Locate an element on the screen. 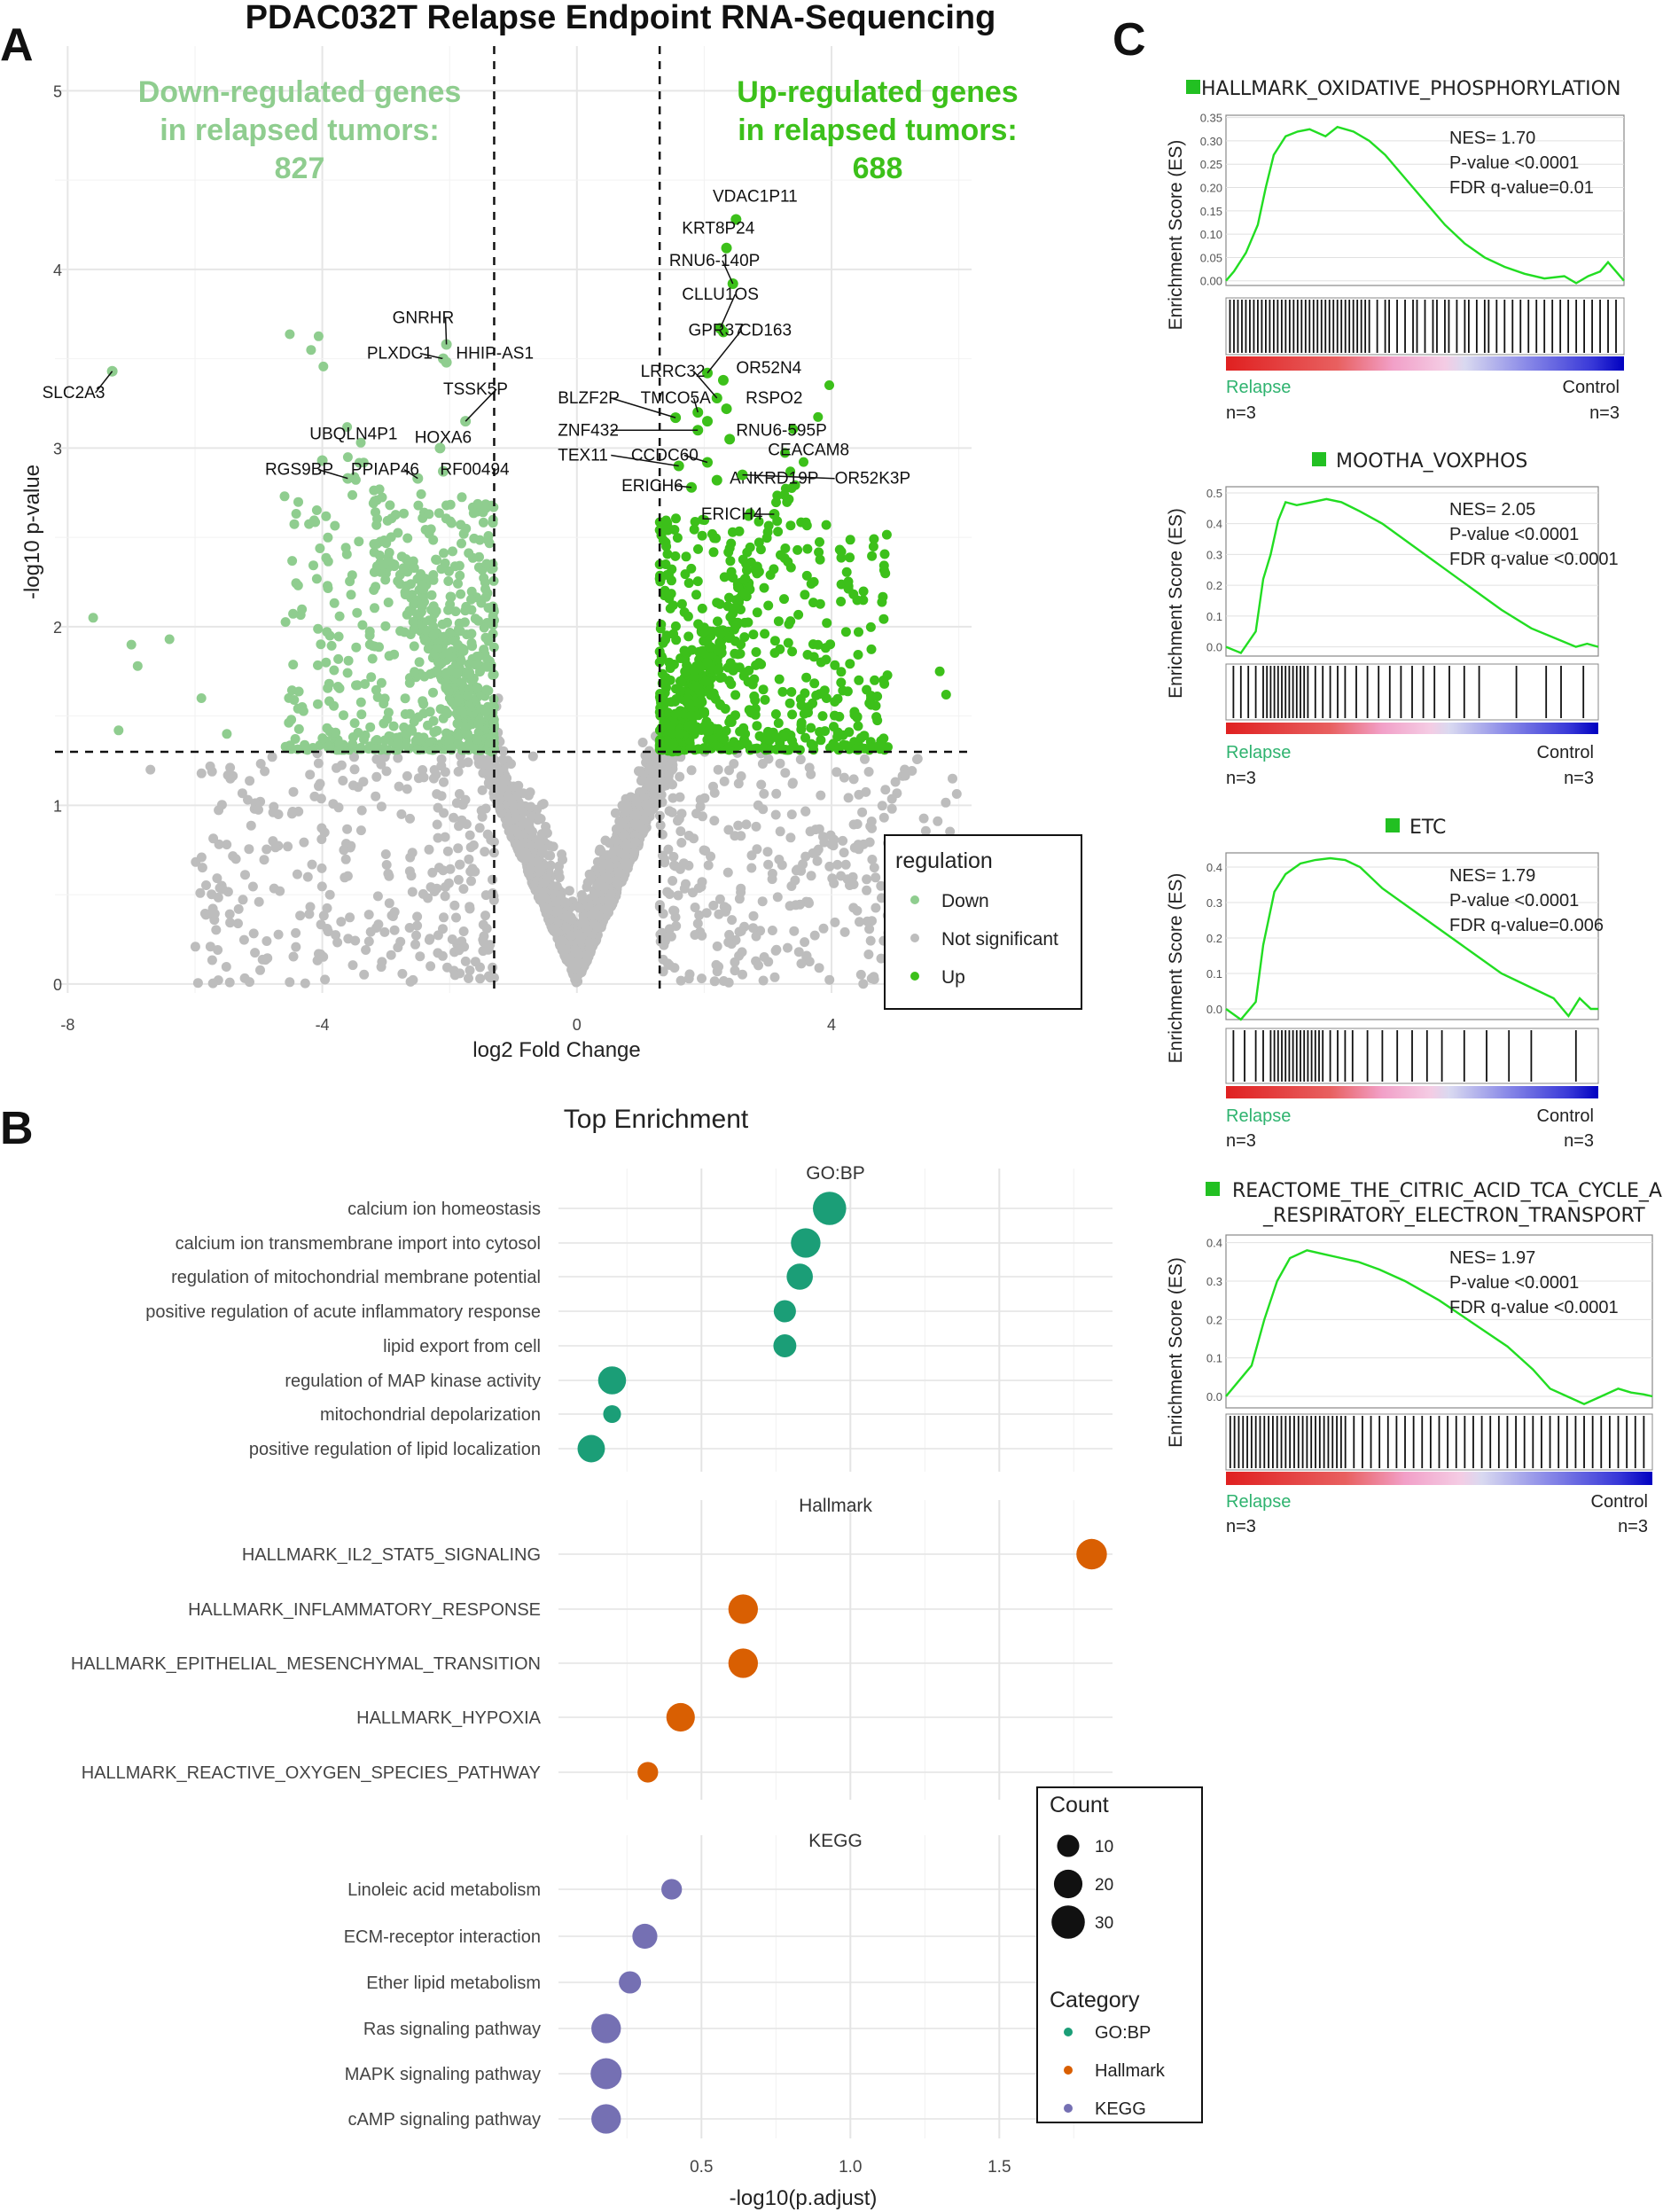 The width and height of the screenshot is (1663, 2212). color-legend-key is located at coordinates (1068, 2108).